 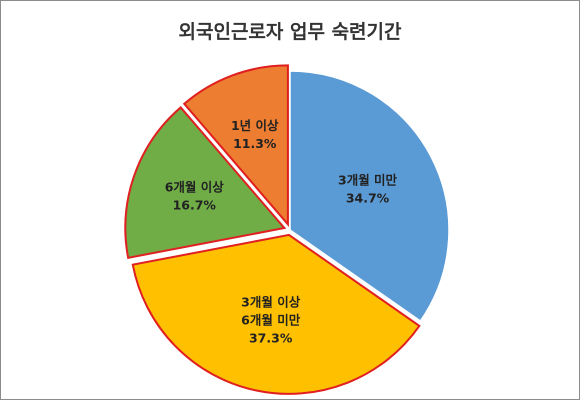 What do you see at coordinates (271, 319) in the screenshot?
I see `slice-category-label: 6개월 미만` at bounding box center [271, 319].